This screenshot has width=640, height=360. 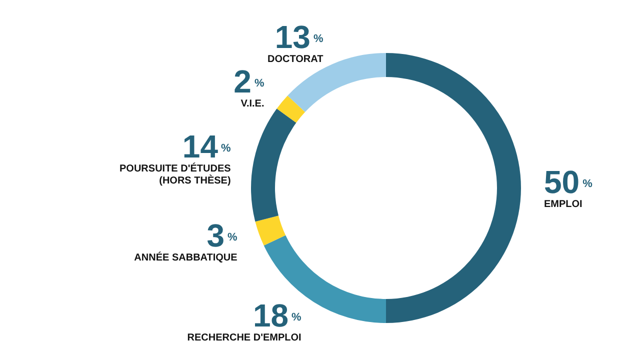 What do you see at coordinates (207, 146) in the screenshot?
I see `data-label: 14$^{%}$` at bounding box center [207, 146].